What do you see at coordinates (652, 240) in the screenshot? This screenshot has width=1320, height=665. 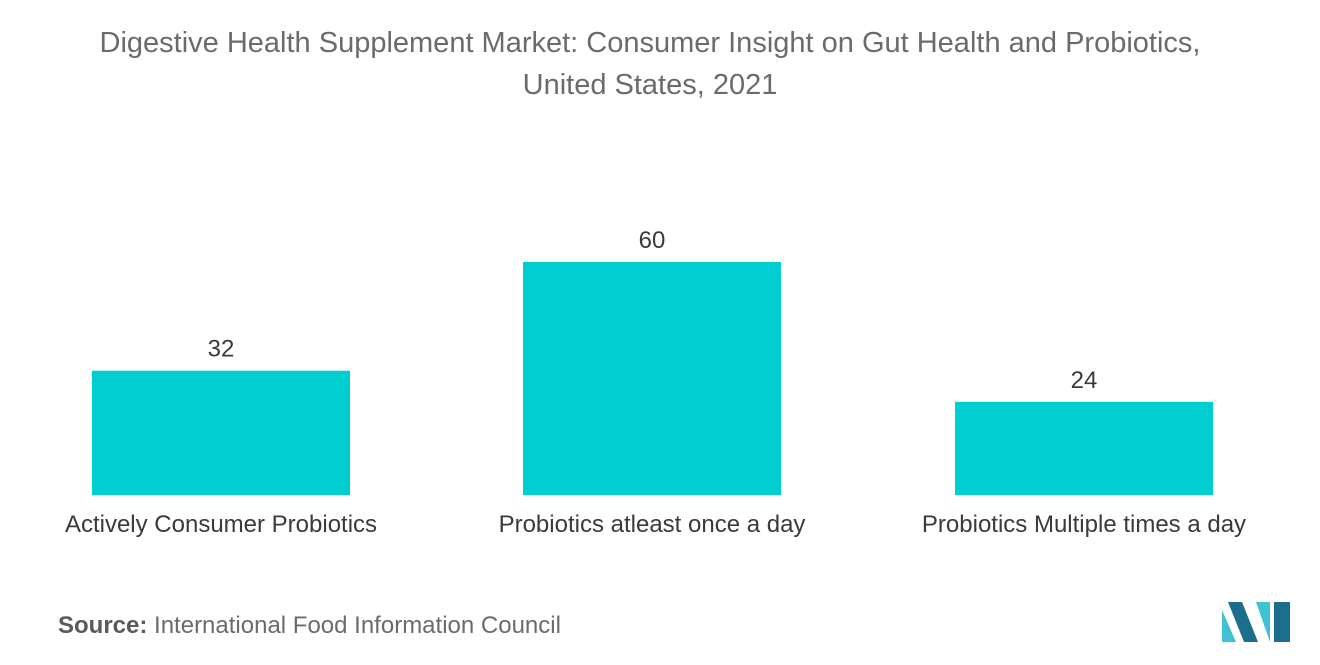 I see `bar-value-label-2: 60` at bounding box center [652, 240].